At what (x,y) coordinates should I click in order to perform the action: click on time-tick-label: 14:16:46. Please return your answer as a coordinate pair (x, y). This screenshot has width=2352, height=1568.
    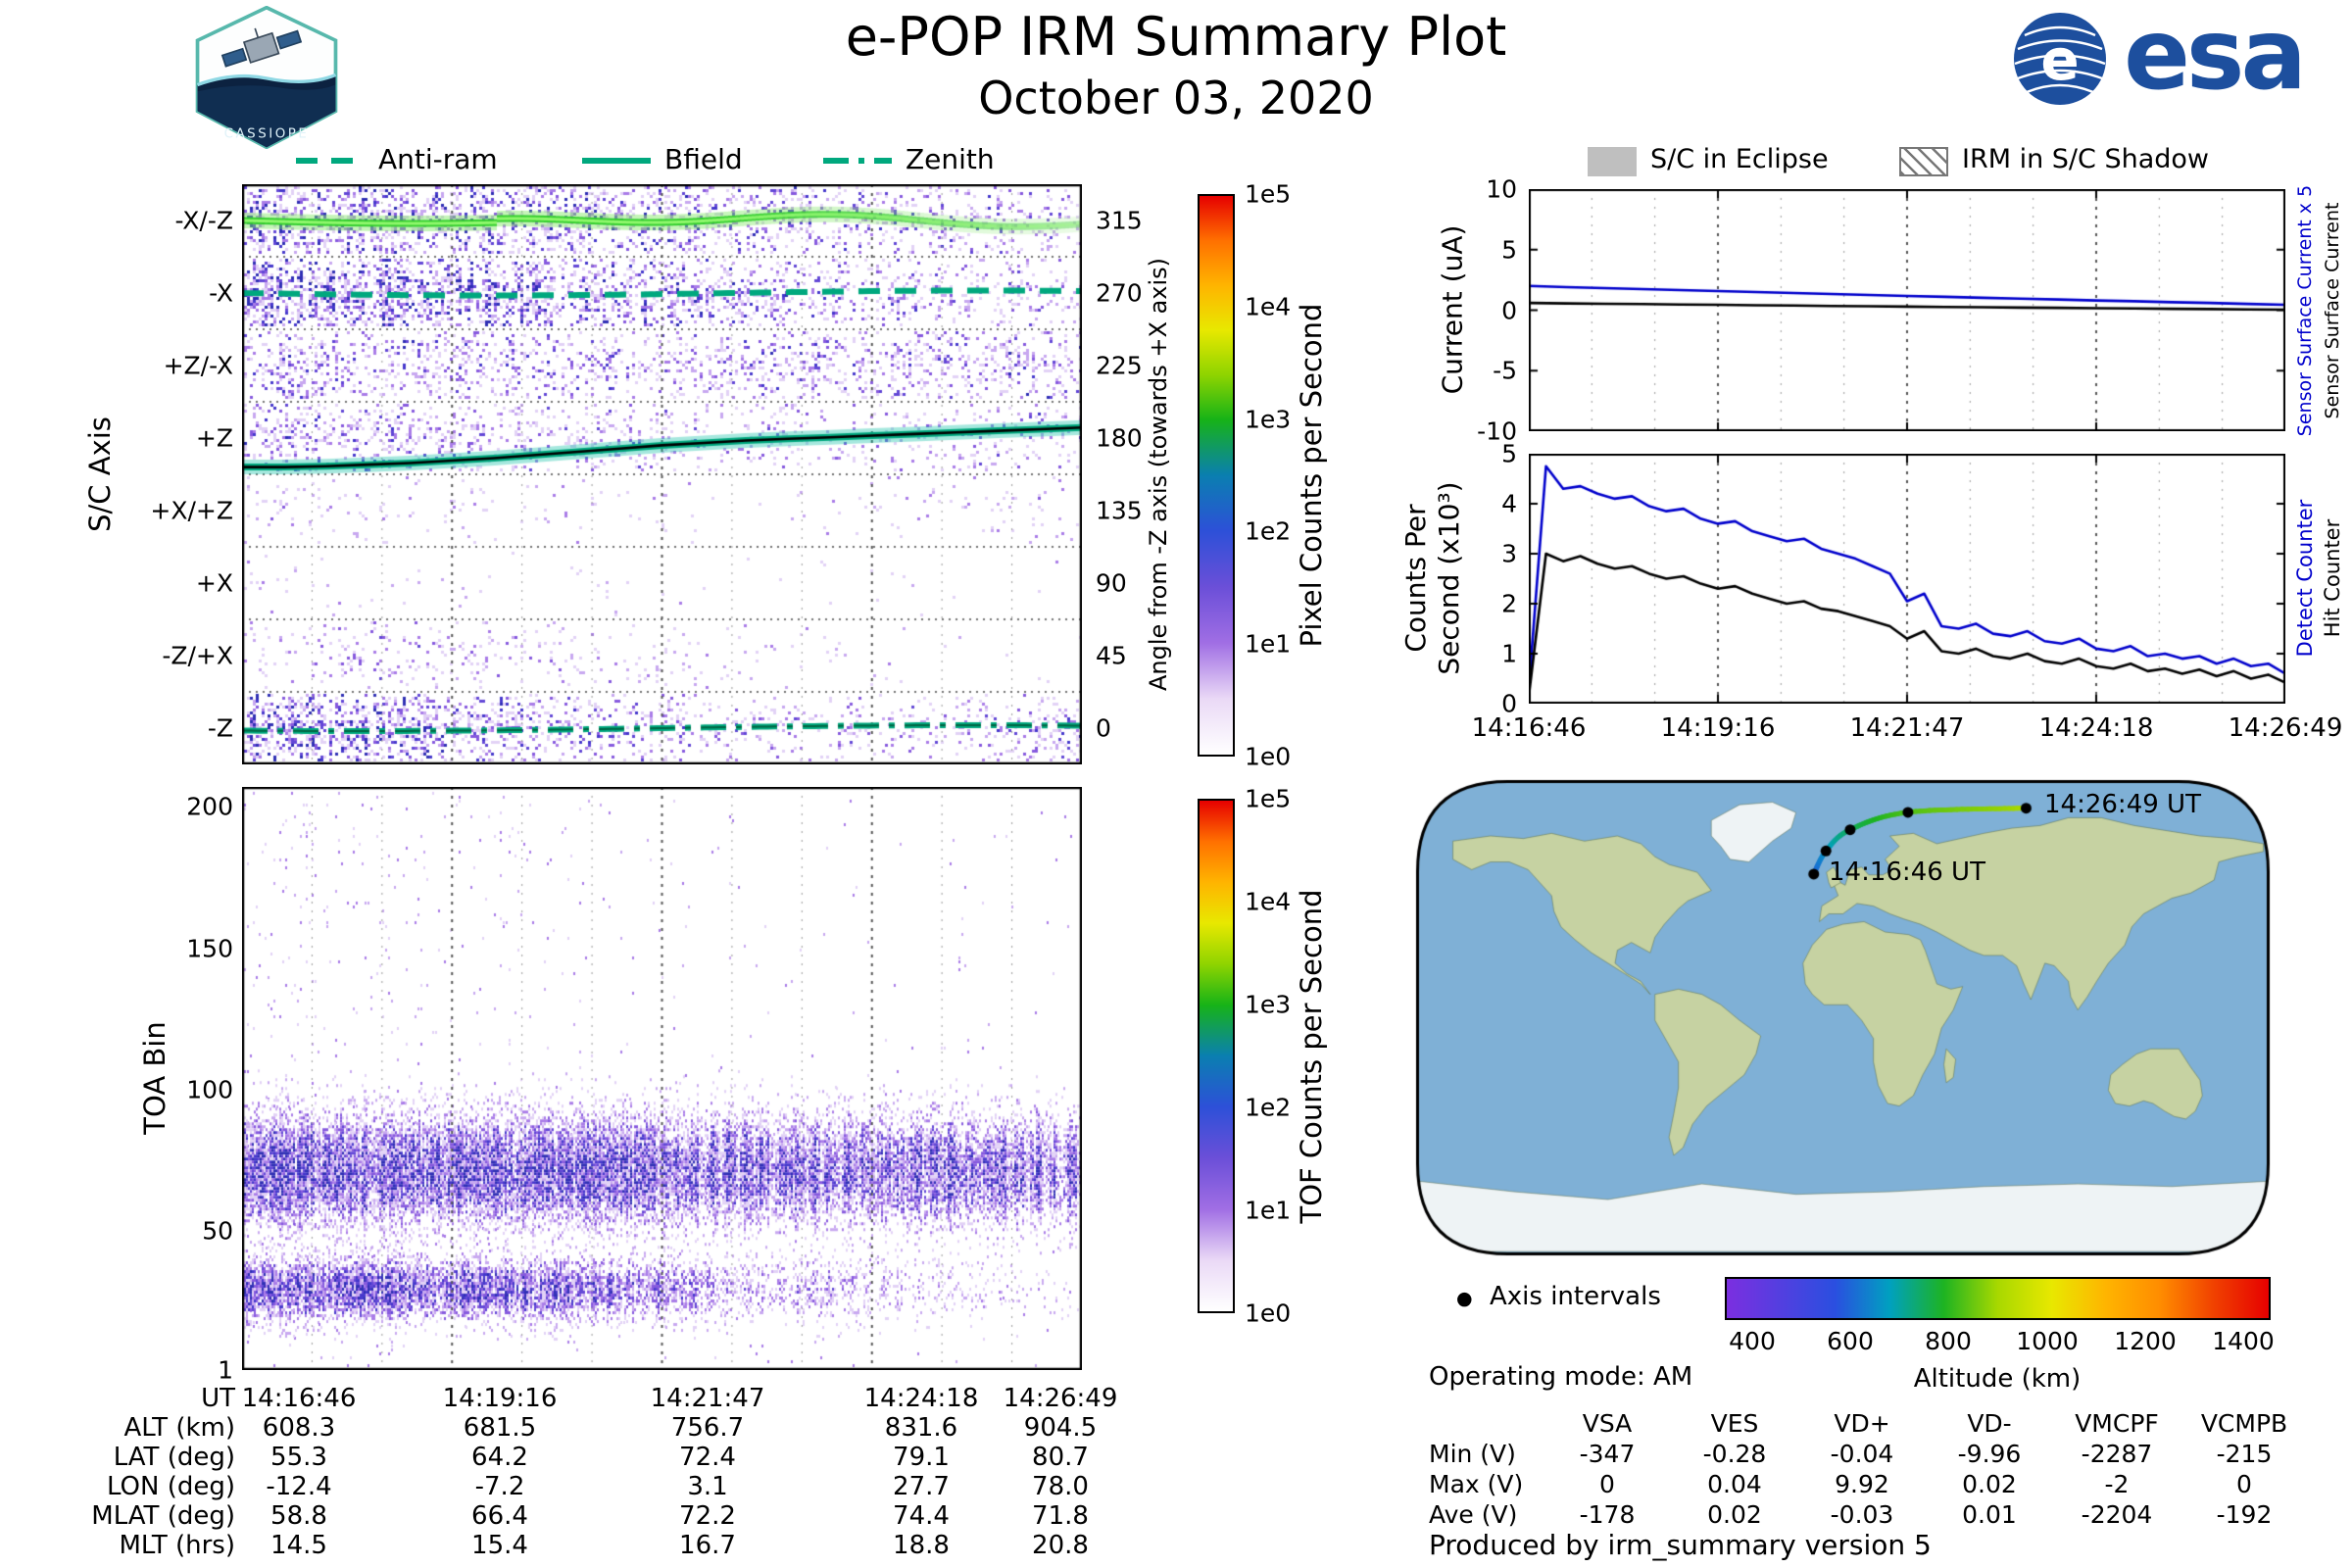
    Looking at the image, I should click on (1529, 728).